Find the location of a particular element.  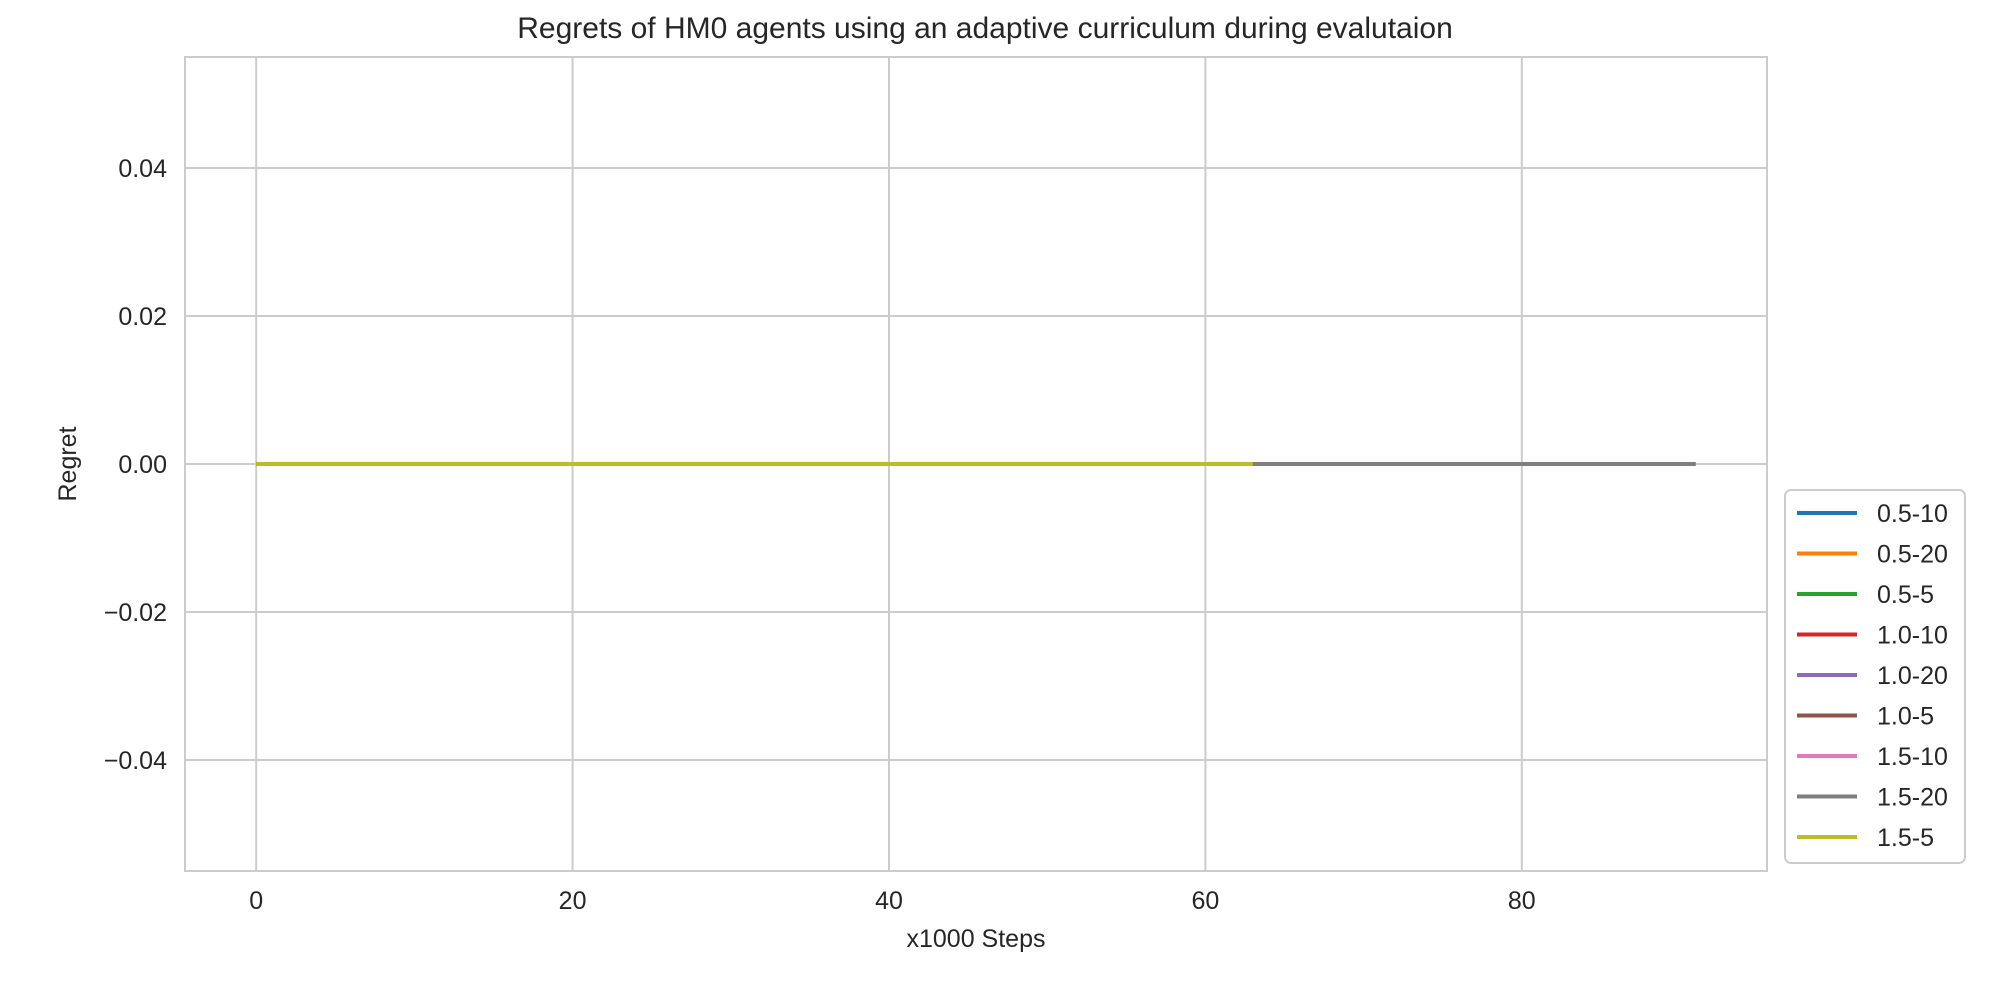

x-axis-label: x1000 Steps is located at coordinates (976, 939).